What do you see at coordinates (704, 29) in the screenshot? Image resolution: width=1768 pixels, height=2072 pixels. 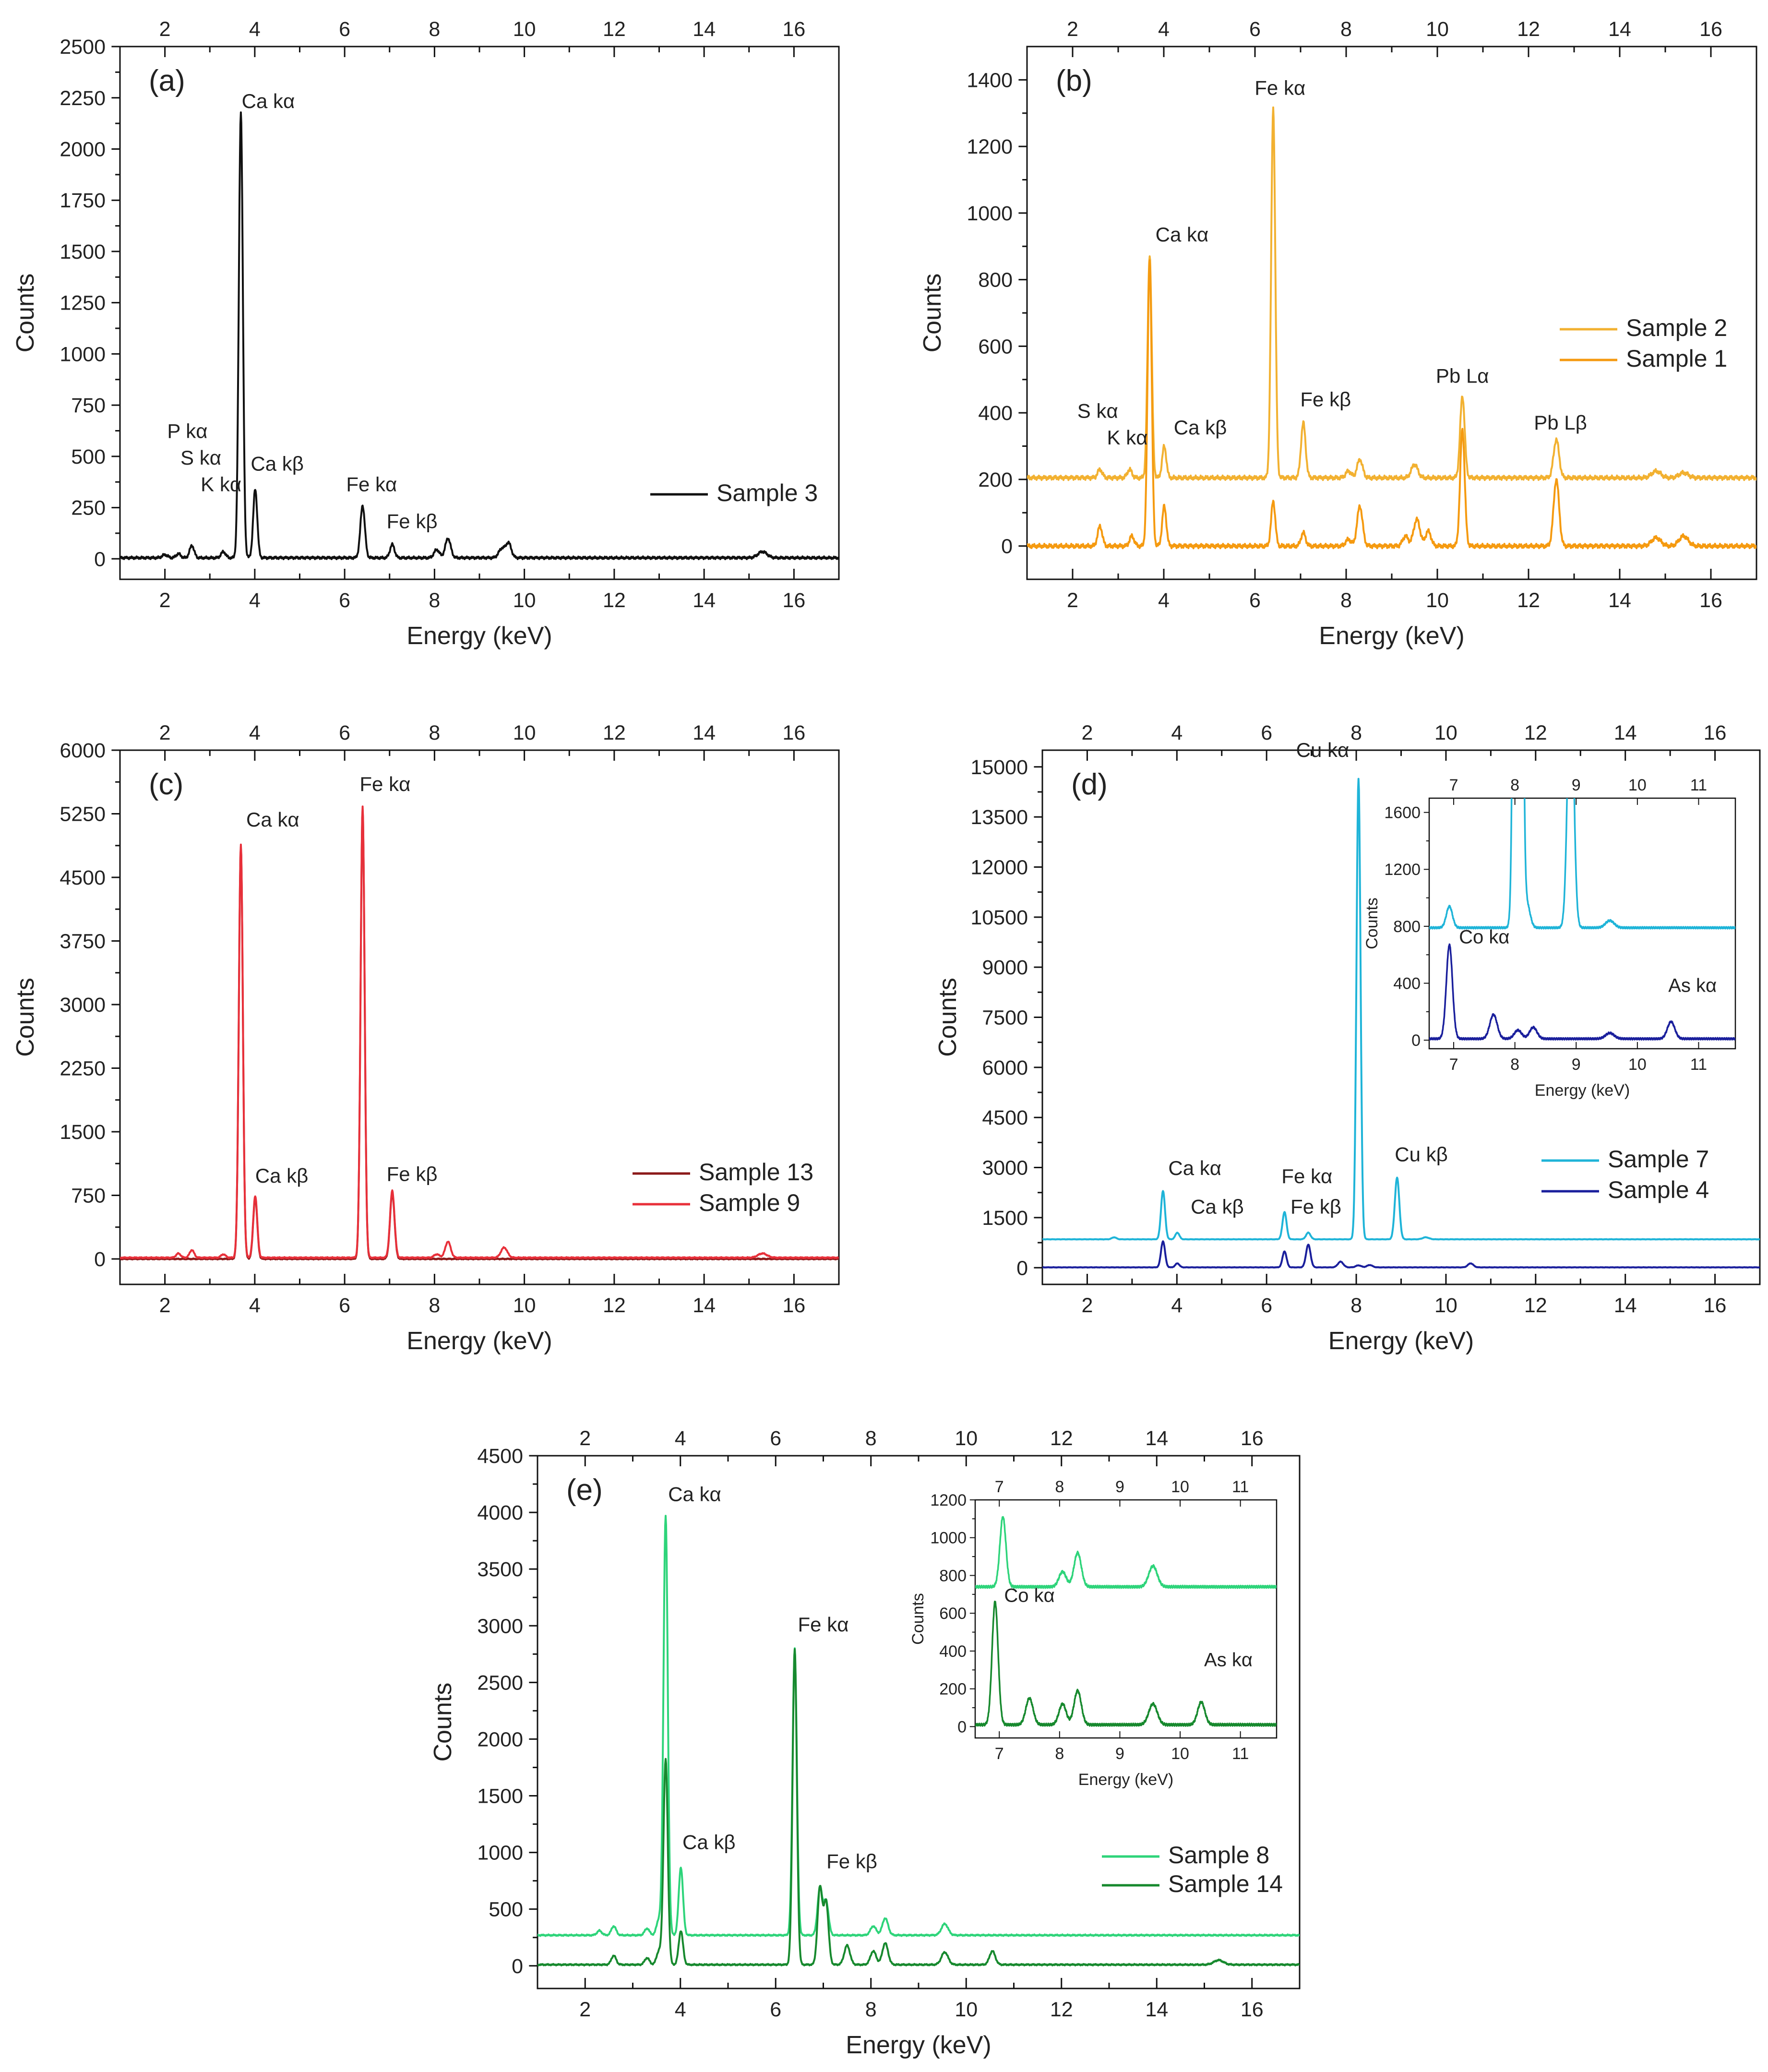 I see `panel-a-x-top-tick-label: 14` at bounding box center [704, 29].